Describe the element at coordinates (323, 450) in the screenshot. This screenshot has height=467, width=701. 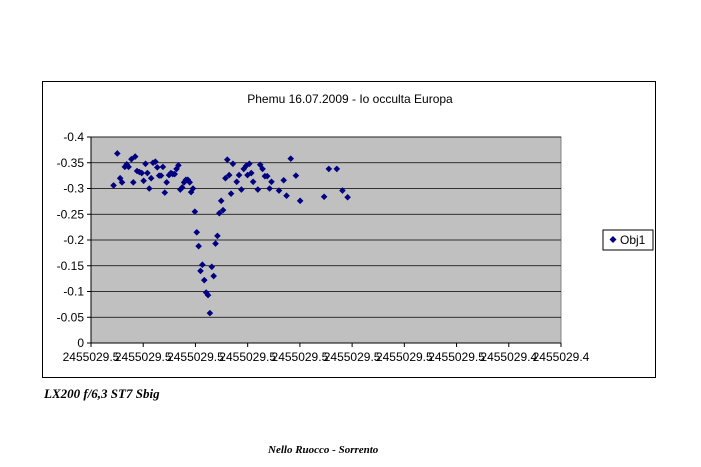
I see `author-caption: Nello Ruocco - Sorrento` at that location.